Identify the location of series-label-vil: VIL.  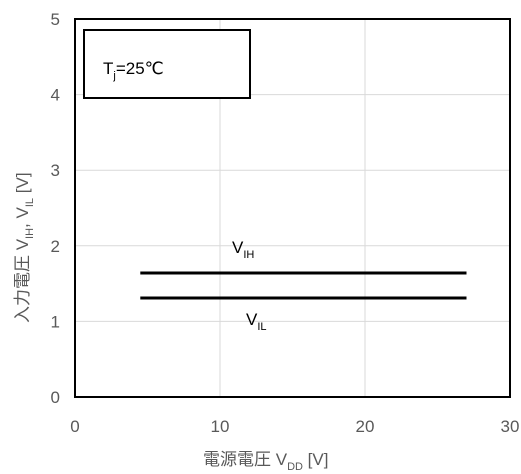
(256, 321).